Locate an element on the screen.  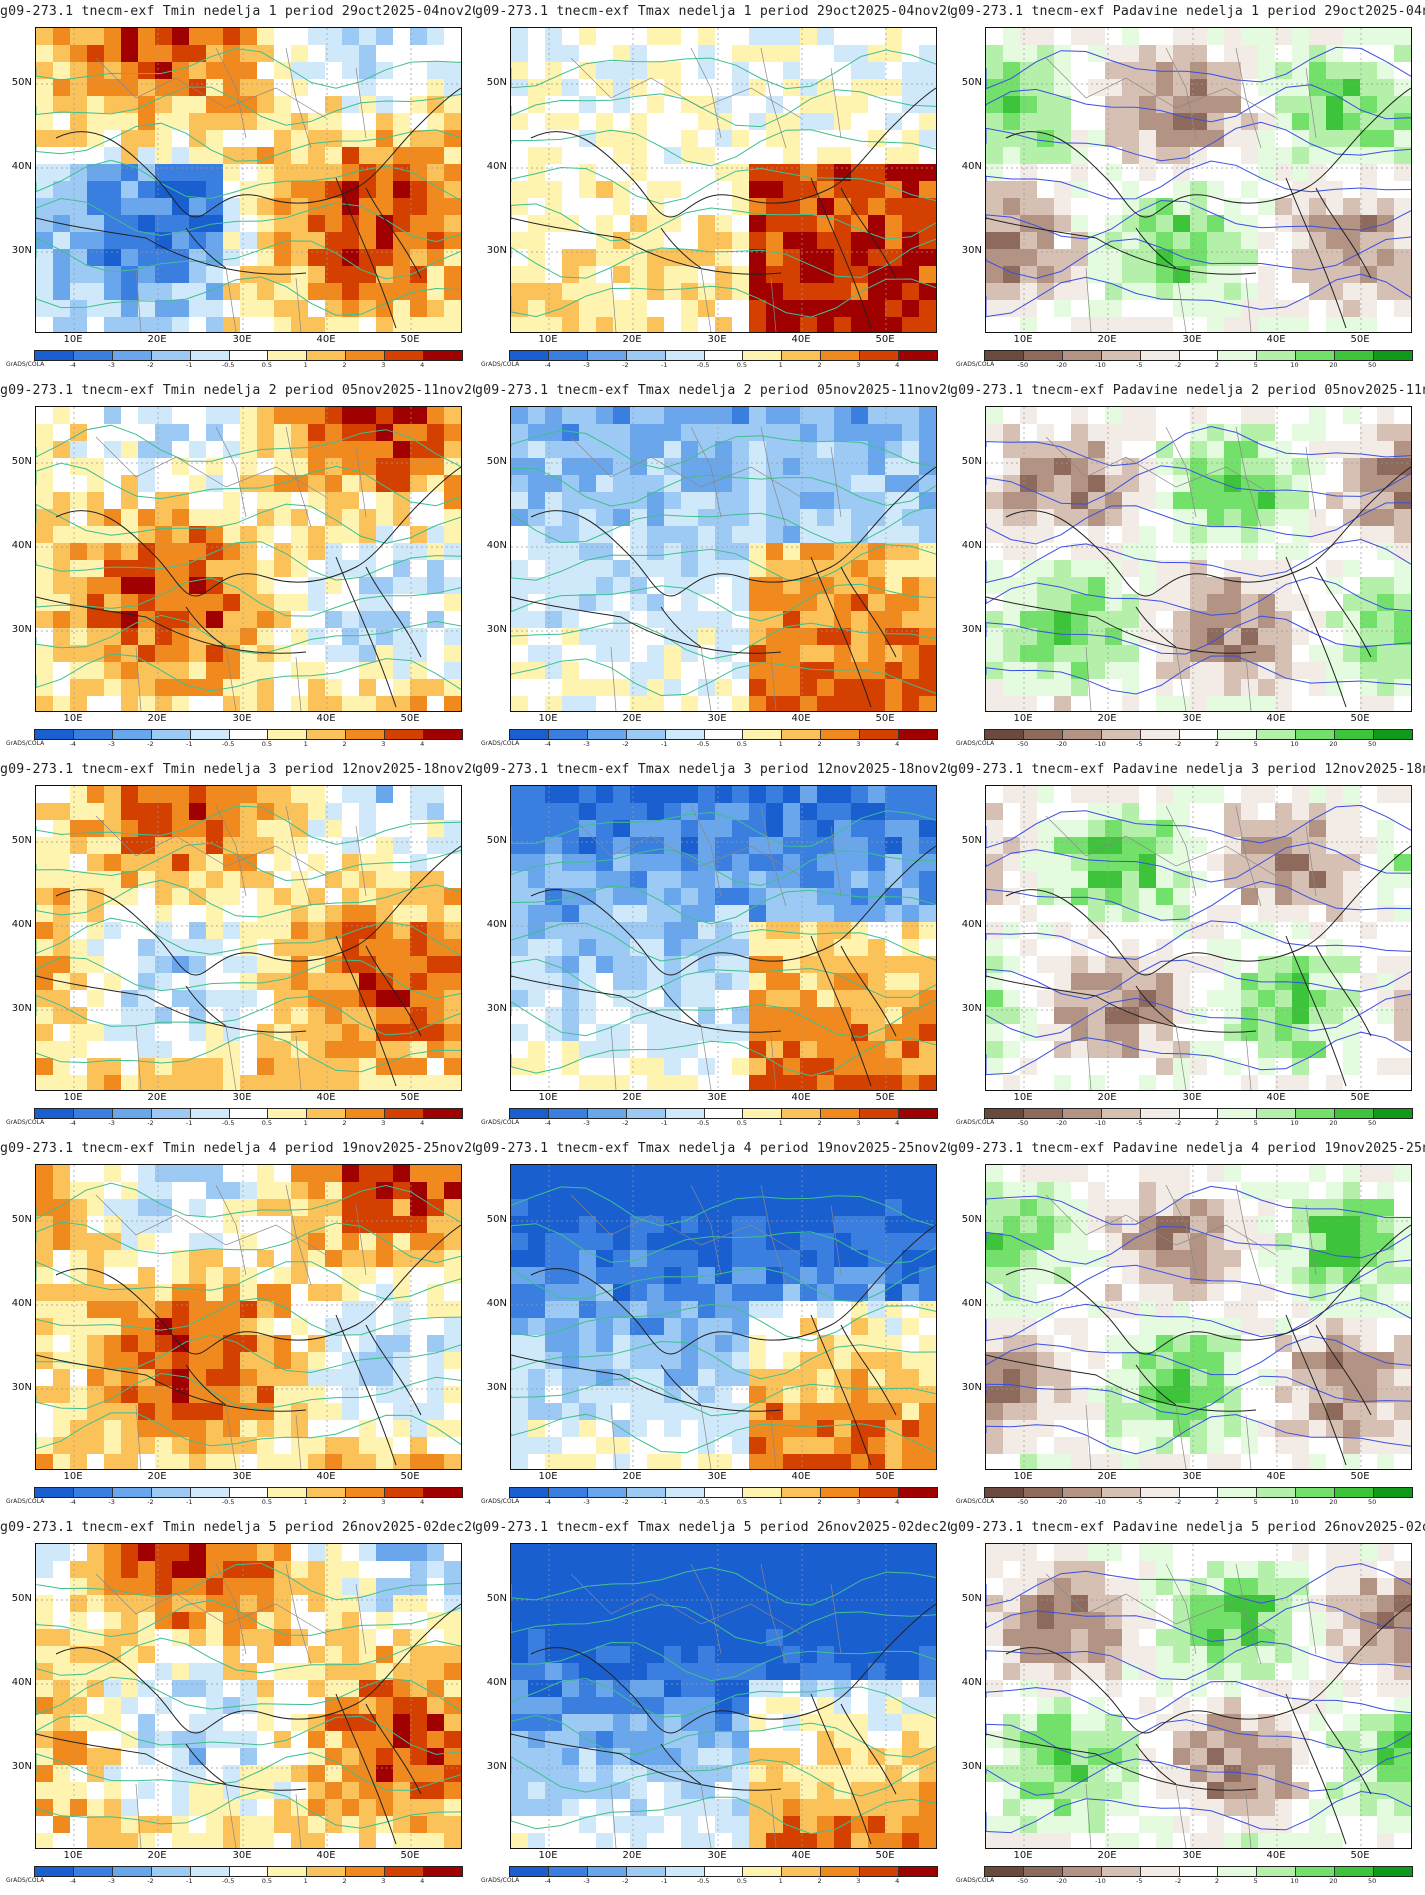
colorbar-label: 20 is located at coordinates (1333, 744).